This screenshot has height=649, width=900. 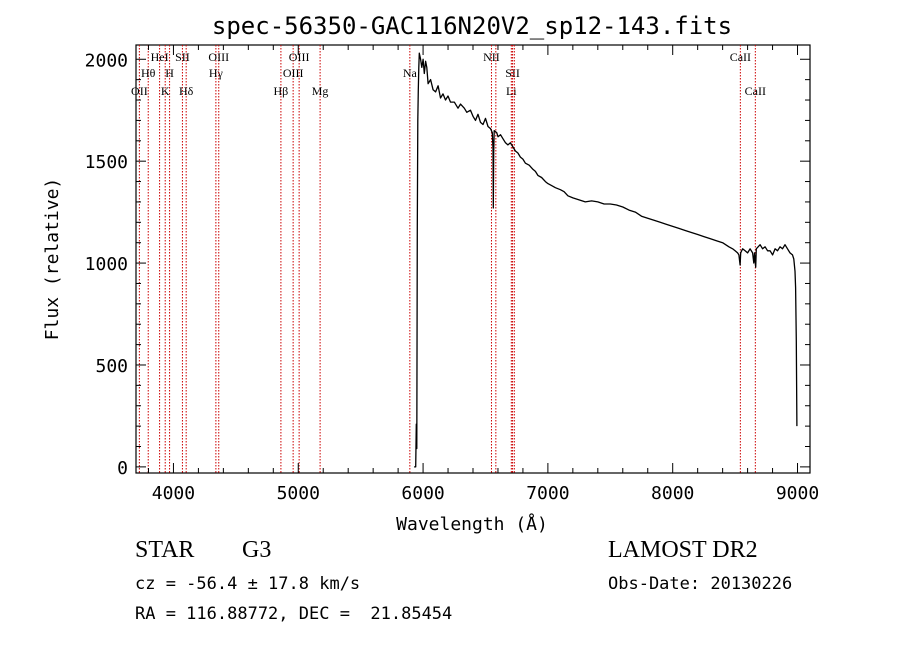 What do you see at coordinates (106, 60) in the screenshot?
I see `y-tick-label: 2000` at bounding box center [106, 60].